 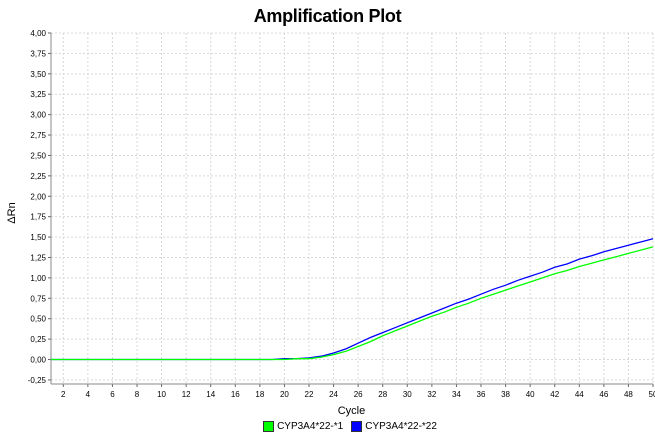 What do you see at coordinates (579, 394) in the screenshot?
I see `x-tick-label: 44` at bounding box center [579, 394].